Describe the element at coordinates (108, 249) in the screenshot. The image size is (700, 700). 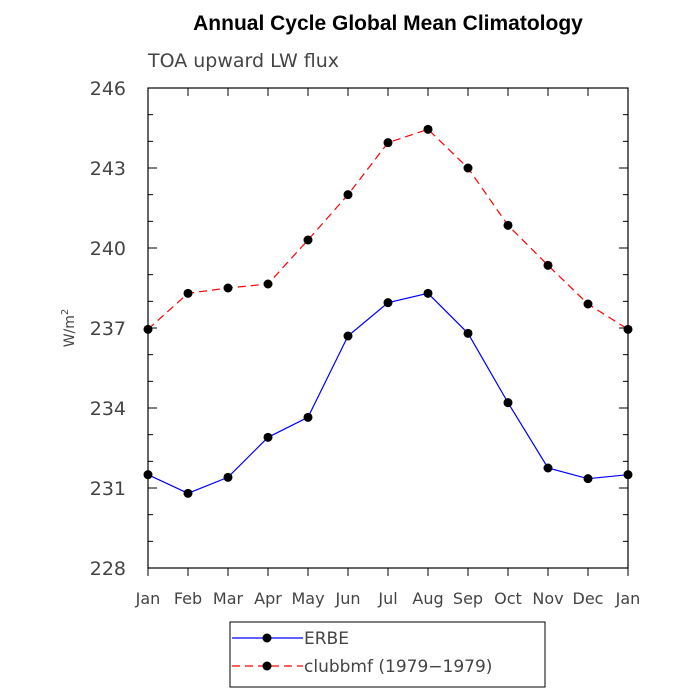
I see `y-tick-label: 240` at that location.